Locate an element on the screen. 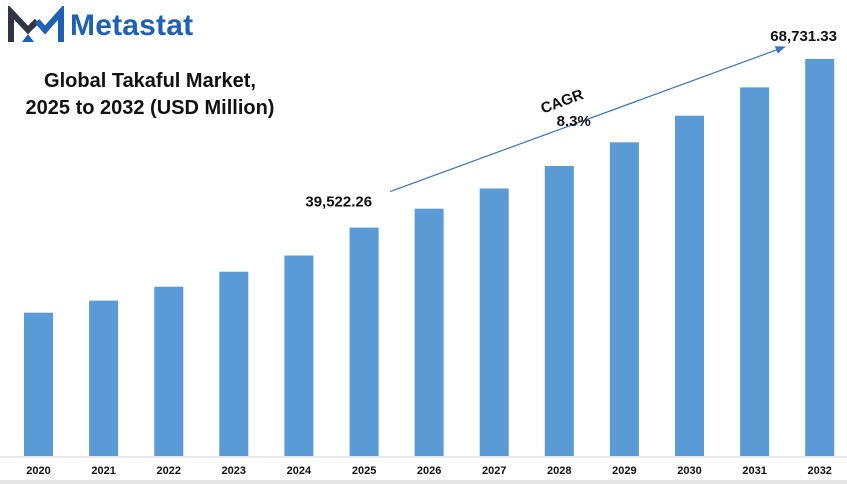 The height and width of the screenshot is (484, 847). bottom-divider is located at coordinates (423, 482).